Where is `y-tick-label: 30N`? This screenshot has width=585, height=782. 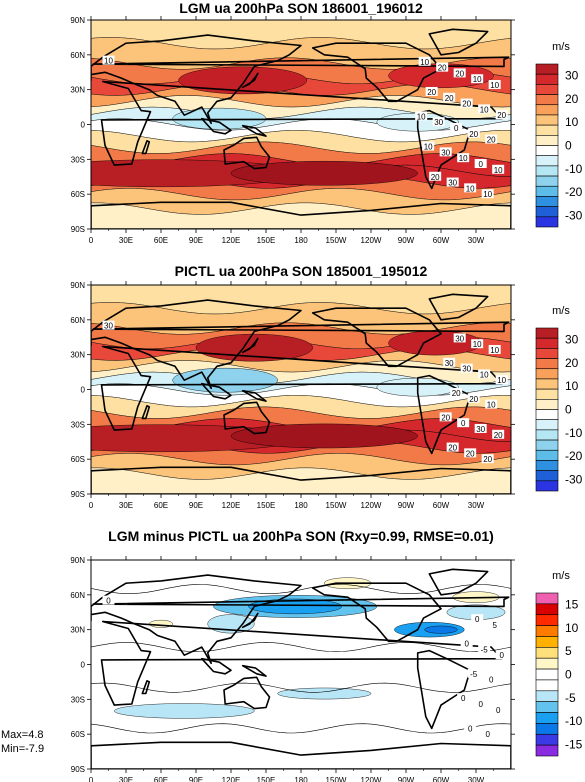
y-tick-label: 30N is located at coordinates (77, 630).